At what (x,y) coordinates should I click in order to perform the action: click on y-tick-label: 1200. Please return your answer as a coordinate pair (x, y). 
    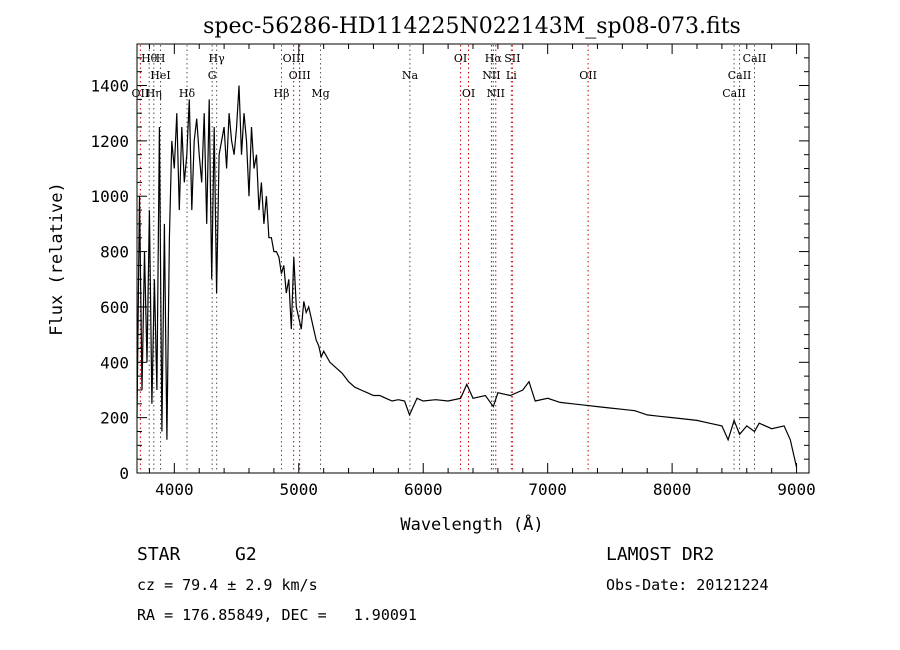
    Looking at the image, I should click on (109, 141).